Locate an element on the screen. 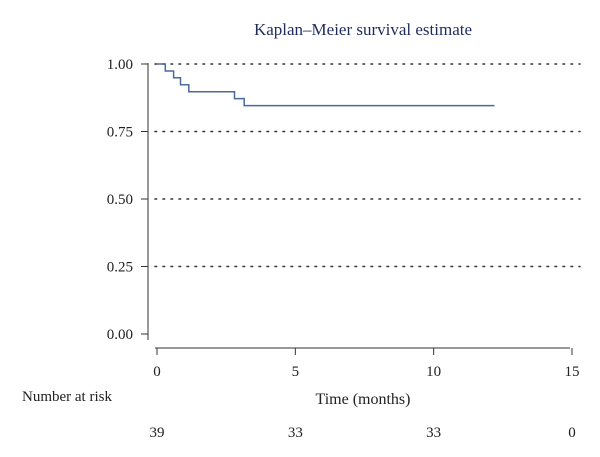  y-tick-label-2: 0.50 is located at coordinates (120, 200).